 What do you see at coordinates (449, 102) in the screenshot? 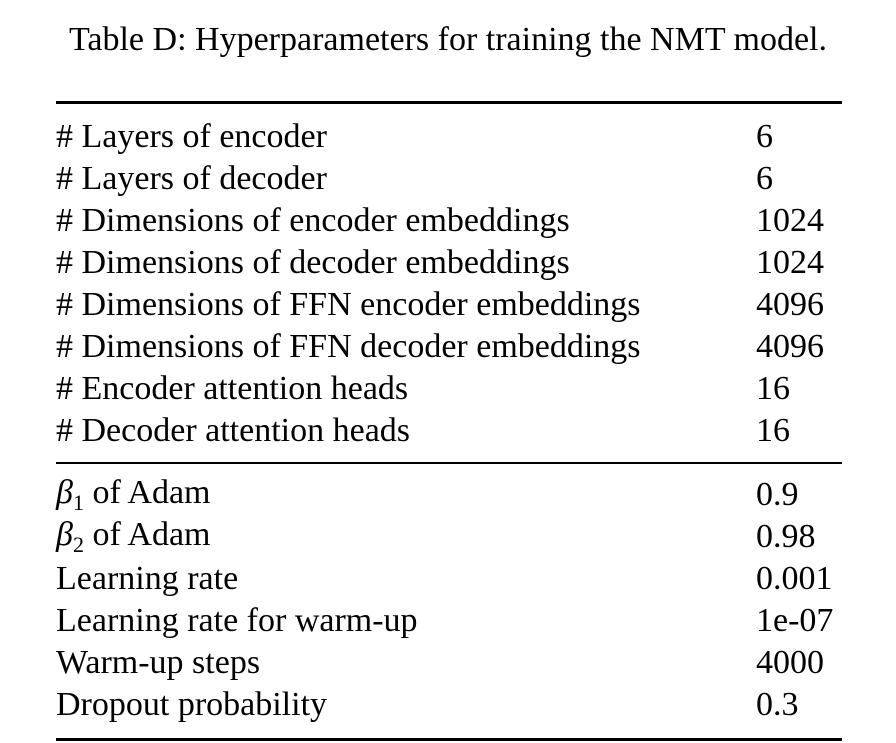
I see `top-rule` at bounding box center [449, 102].